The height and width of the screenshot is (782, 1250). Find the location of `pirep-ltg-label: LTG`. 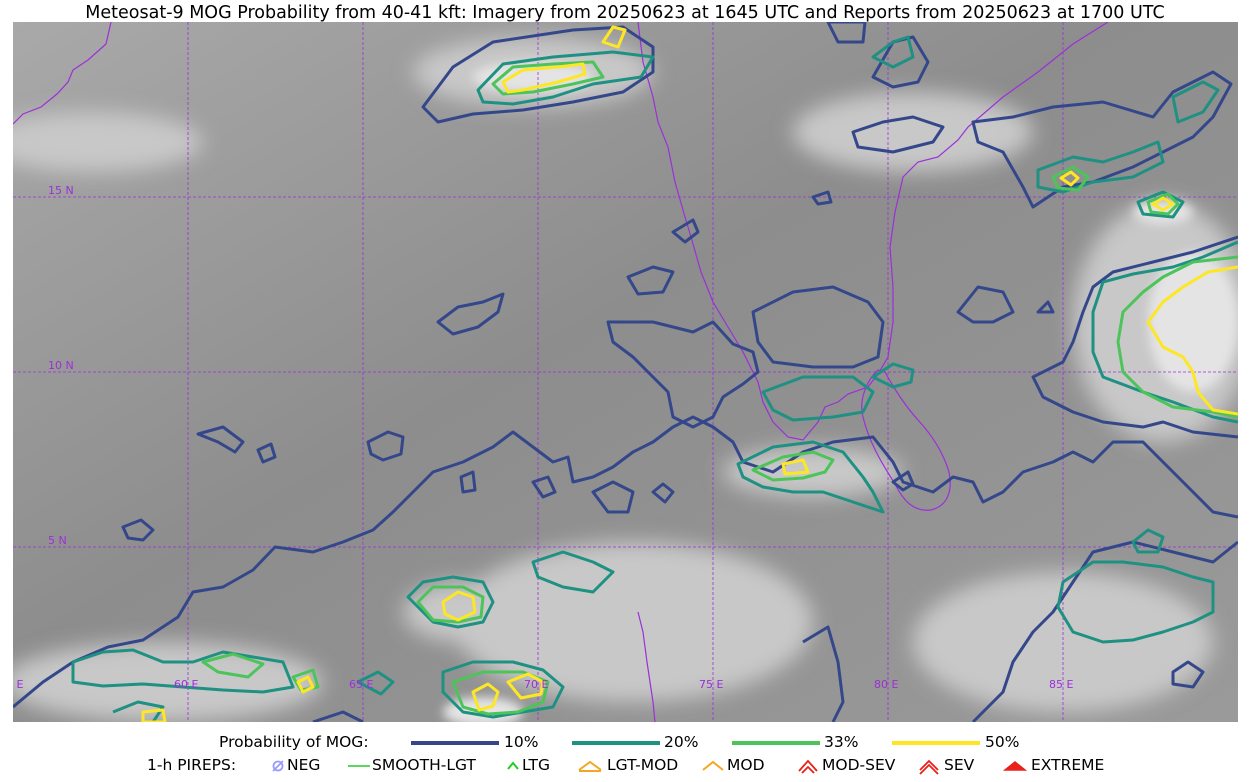

pirep-ltg-label: LTG is located at coordinates (536, 765).